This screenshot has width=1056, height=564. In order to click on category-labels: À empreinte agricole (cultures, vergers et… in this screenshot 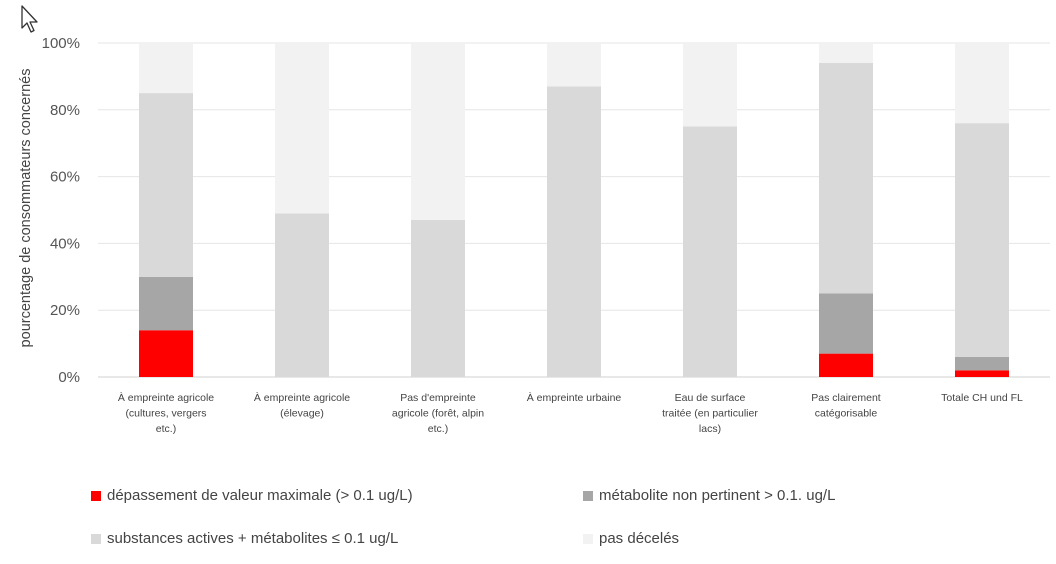, I will do `click(570, 413)`.